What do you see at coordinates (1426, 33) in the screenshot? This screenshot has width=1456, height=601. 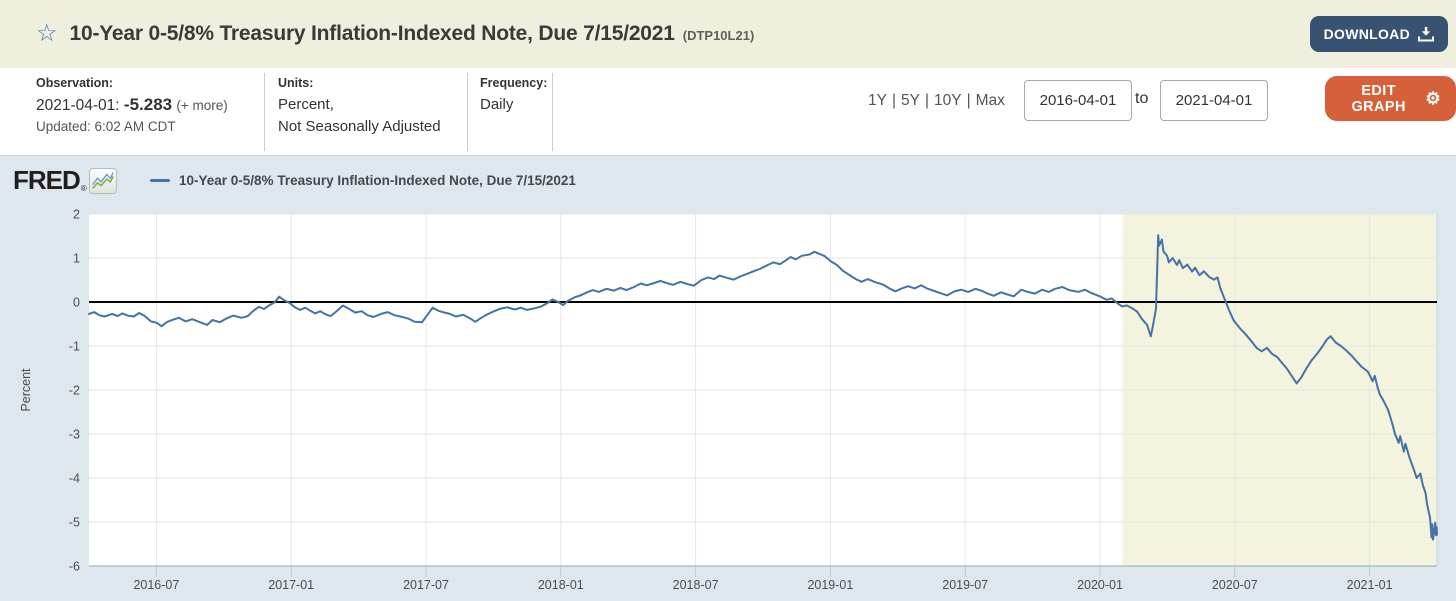 I see `download-icon` at bounding box center [1426, 33].